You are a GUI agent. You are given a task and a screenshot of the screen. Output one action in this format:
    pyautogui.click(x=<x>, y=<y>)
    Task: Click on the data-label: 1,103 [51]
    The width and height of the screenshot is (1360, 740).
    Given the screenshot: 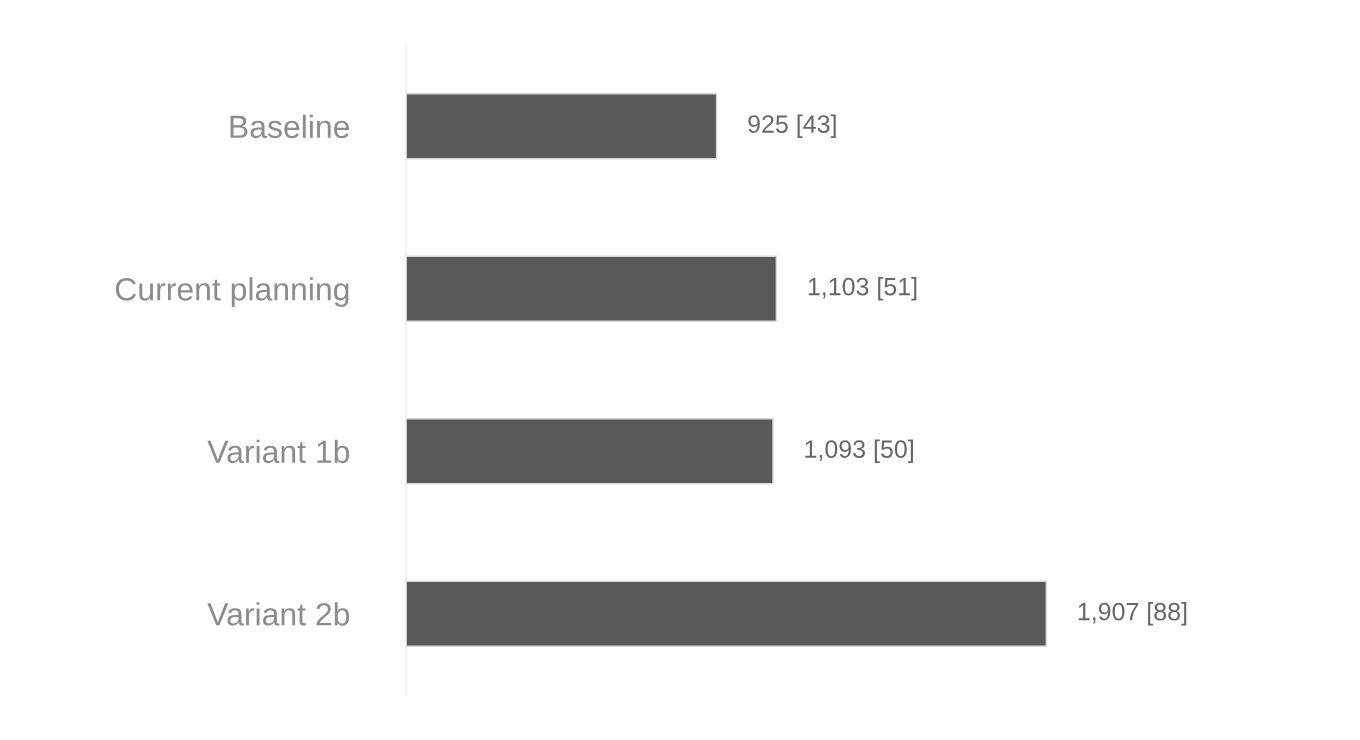 What is the action you would take?
    pyautogui.click(x=862, y=289)
    